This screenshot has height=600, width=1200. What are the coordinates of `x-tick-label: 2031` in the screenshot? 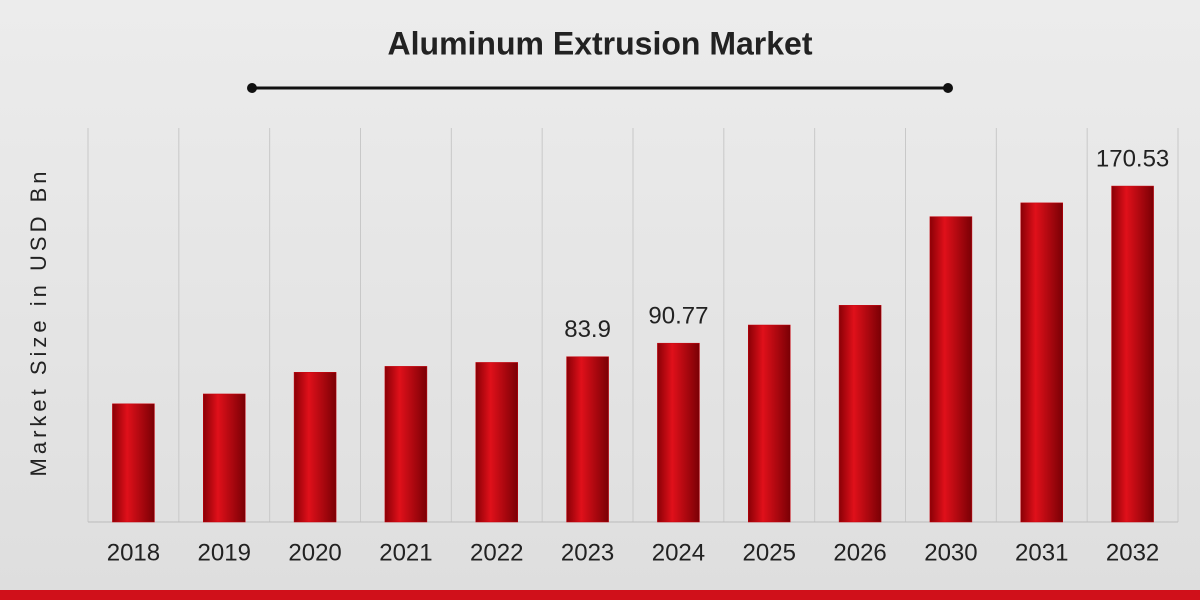 It's located at (1041, 552).